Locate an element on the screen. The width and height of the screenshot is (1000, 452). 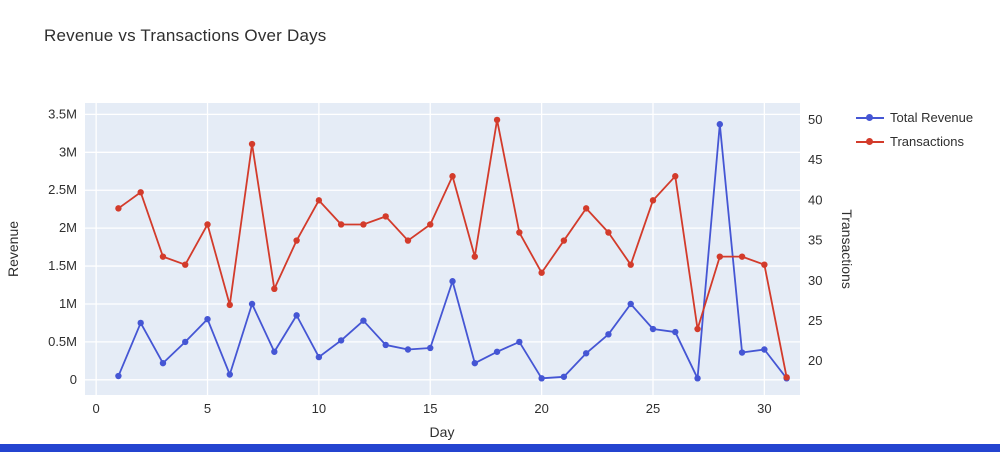
right-y-tick-label: 20 is located at coordinates (815, 360).